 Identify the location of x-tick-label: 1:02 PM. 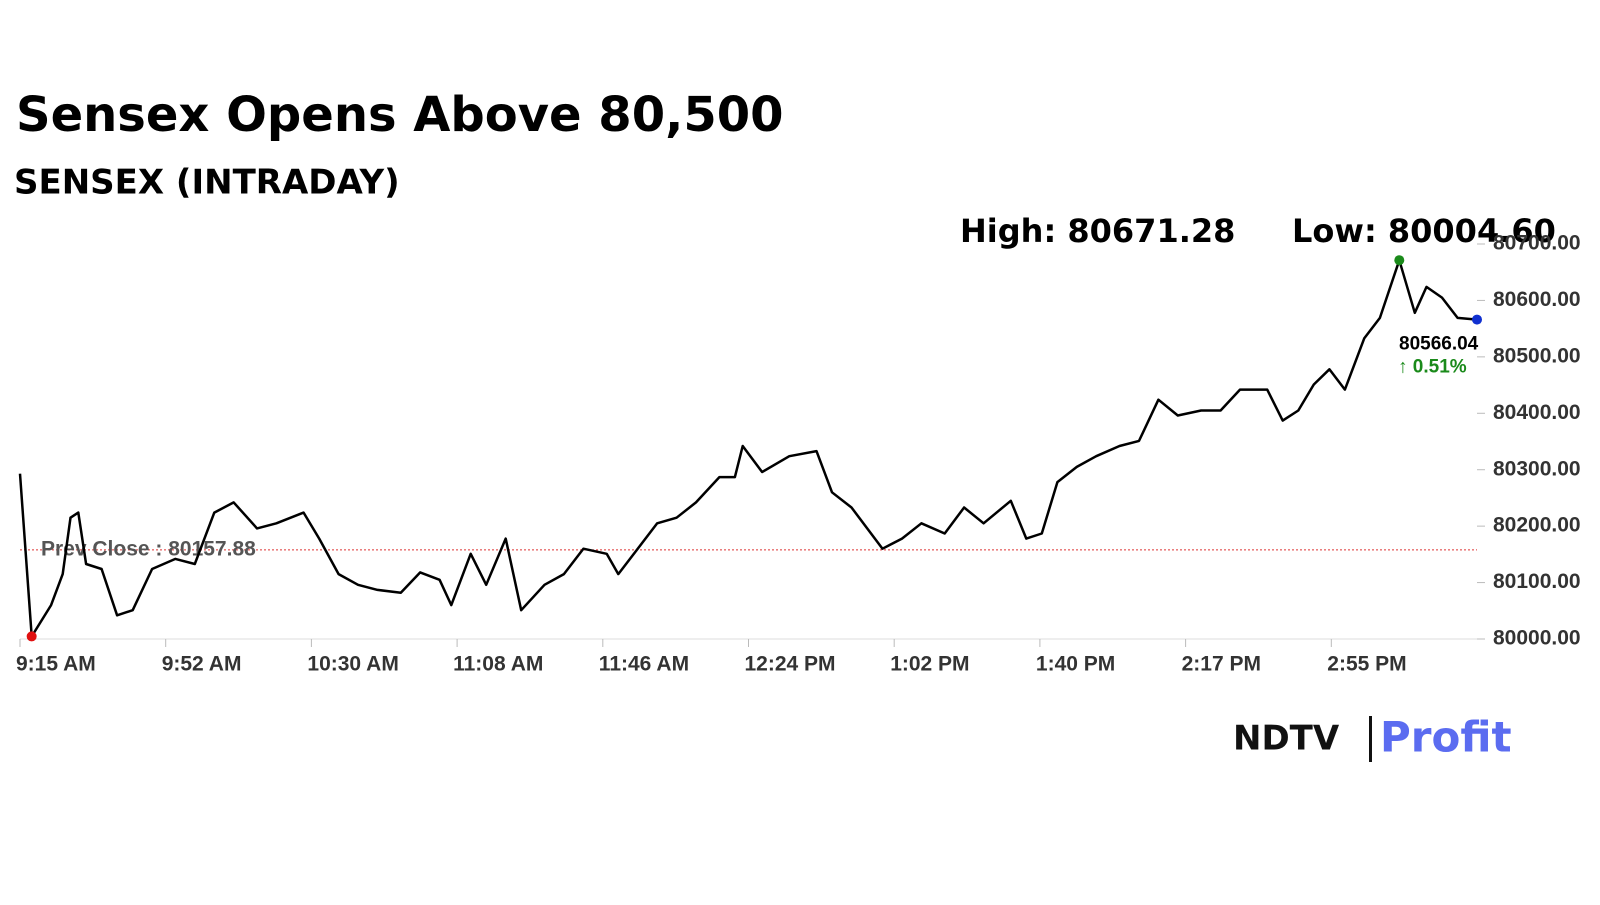
(929, 664).